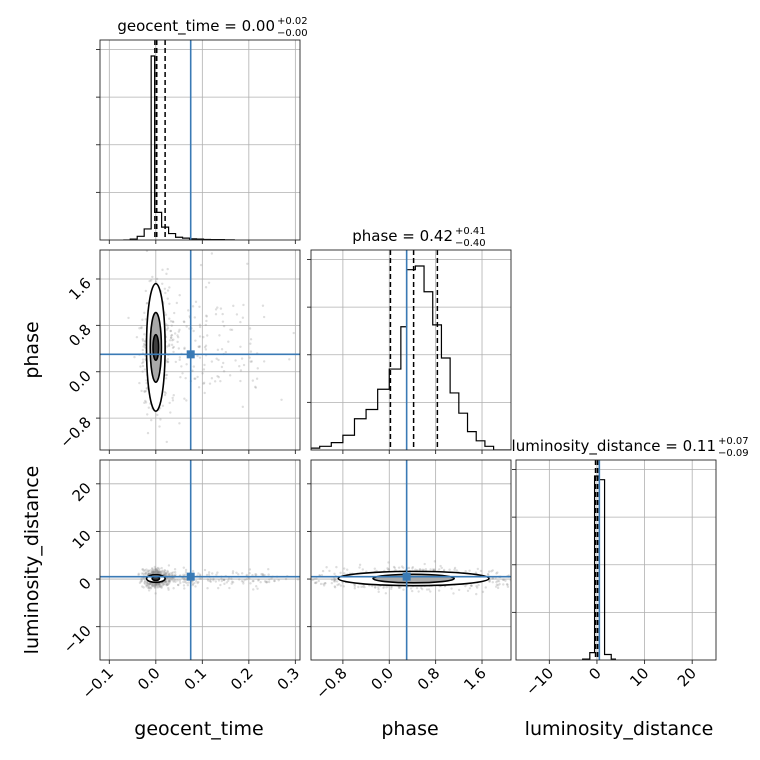 The height and width of the screenshot is (760, 760). Describe the element at coordinates (429, 679) in the screenshot. I see `x-tick-label: 0.8` at that location.